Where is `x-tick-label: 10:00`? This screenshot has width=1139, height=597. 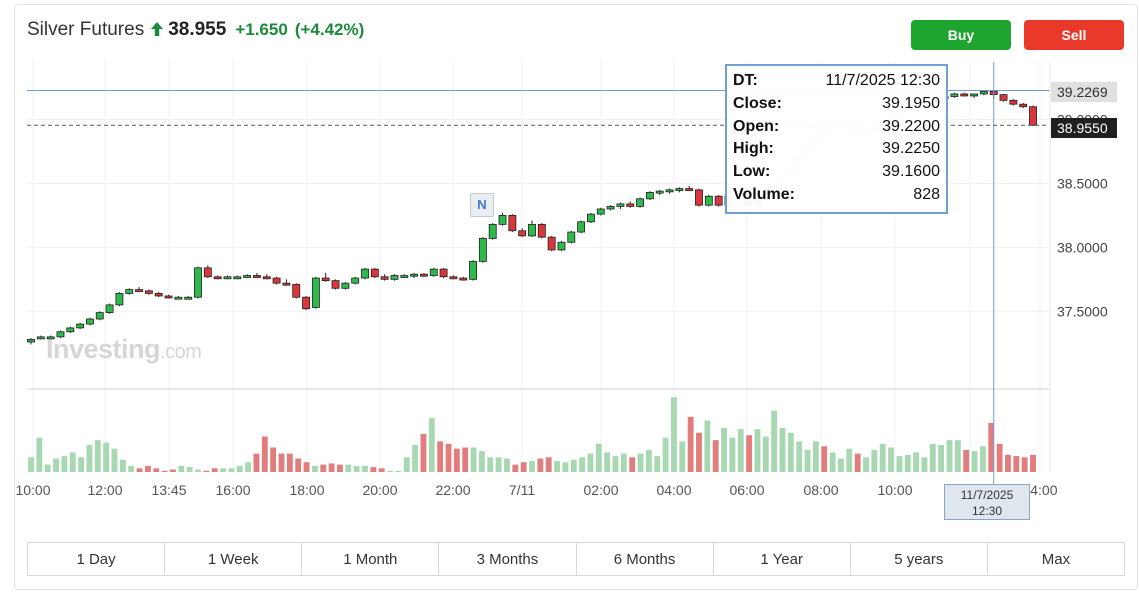
x-tick-label: 10:00 is located at coordinates (32, 490).